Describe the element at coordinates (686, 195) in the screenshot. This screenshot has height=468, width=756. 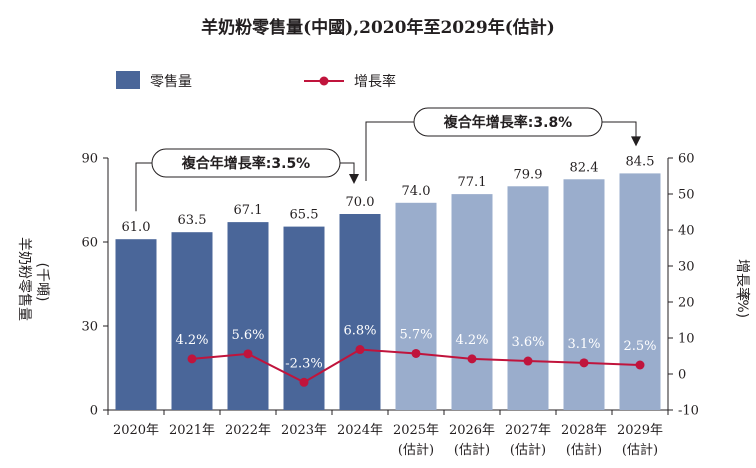
I see `y2-tick-label: 50` at that location.